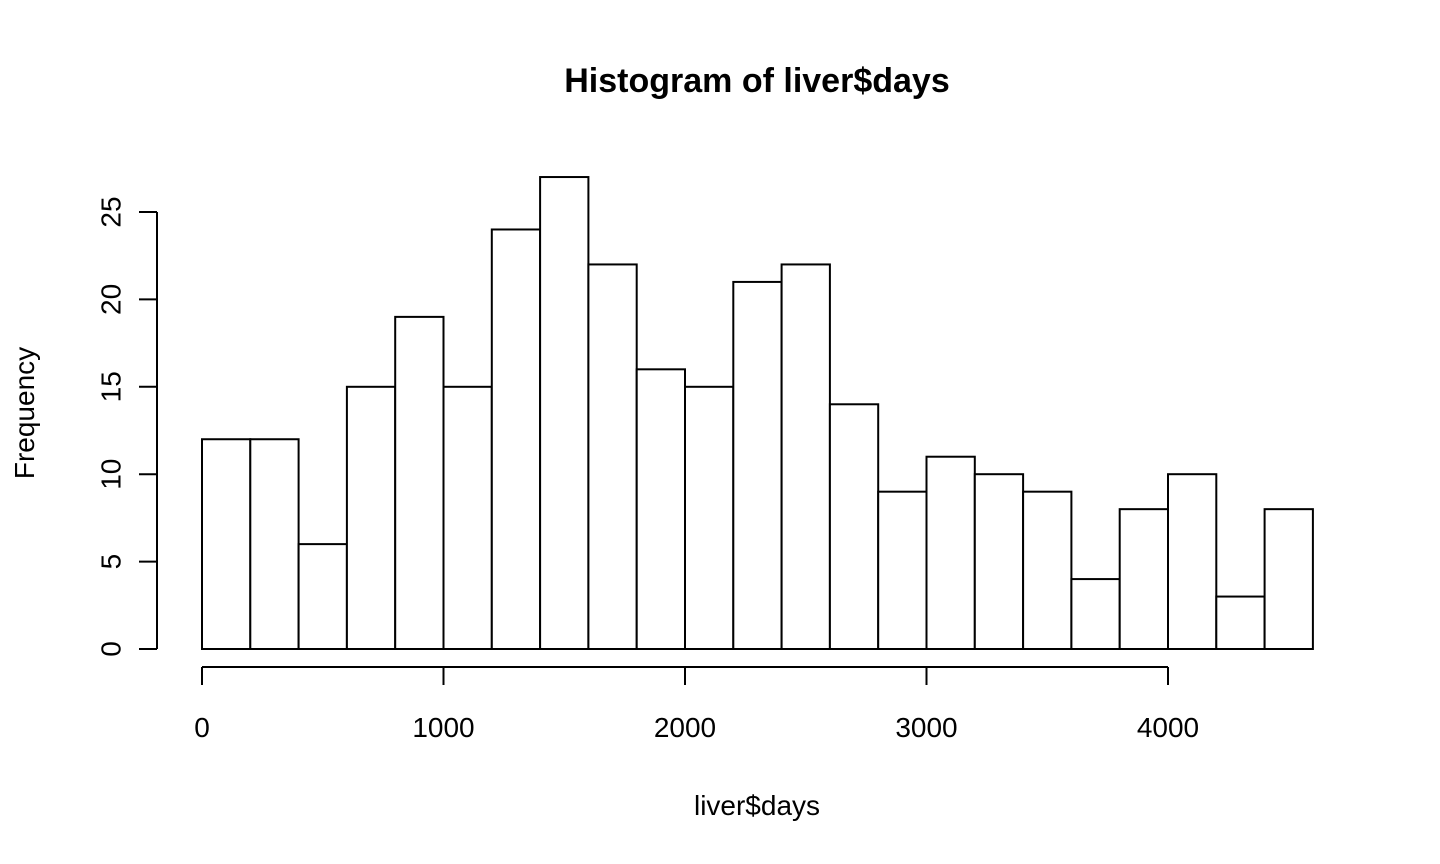 This screenshot has width=1440, height=864. I want to click on y-tick-label: 0, so click(111, 649).